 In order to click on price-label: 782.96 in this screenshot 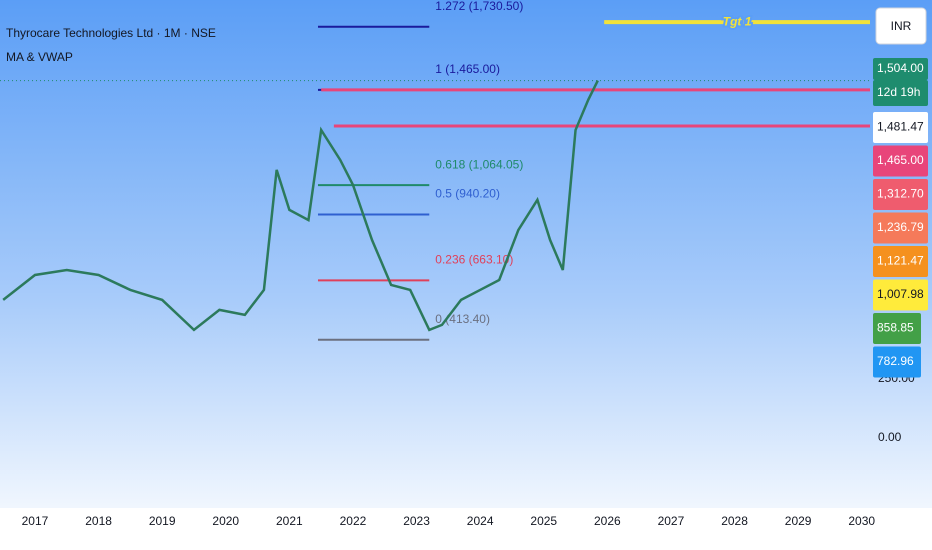, I will do `click(895, 361)`.